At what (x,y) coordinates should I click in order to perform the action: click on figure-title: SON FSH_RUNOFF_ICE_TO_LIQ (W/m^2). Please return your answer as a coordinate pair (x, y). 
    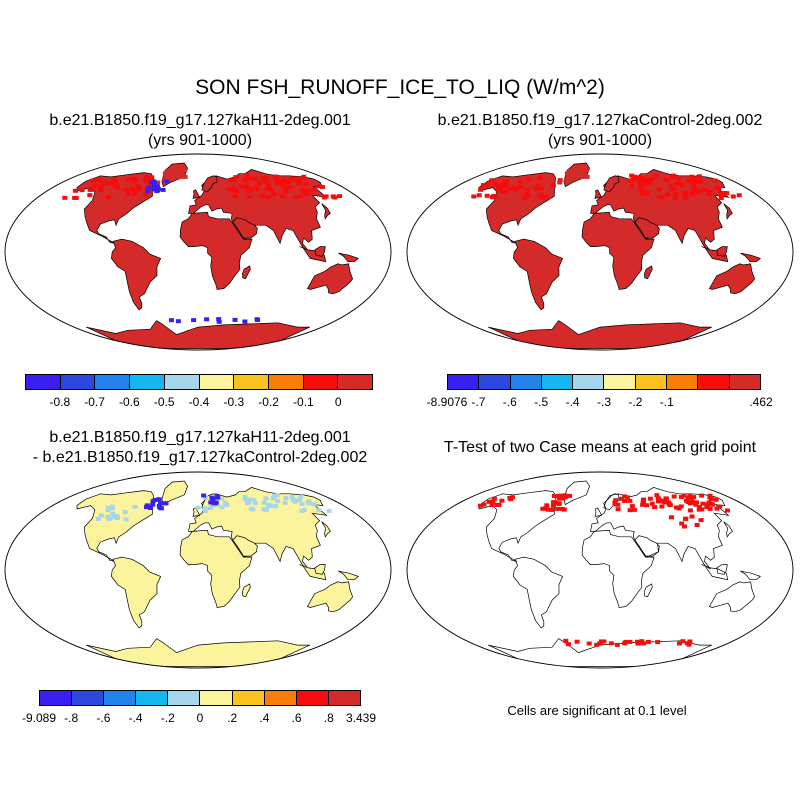
    Looking at the image, I should click on (400, 87).